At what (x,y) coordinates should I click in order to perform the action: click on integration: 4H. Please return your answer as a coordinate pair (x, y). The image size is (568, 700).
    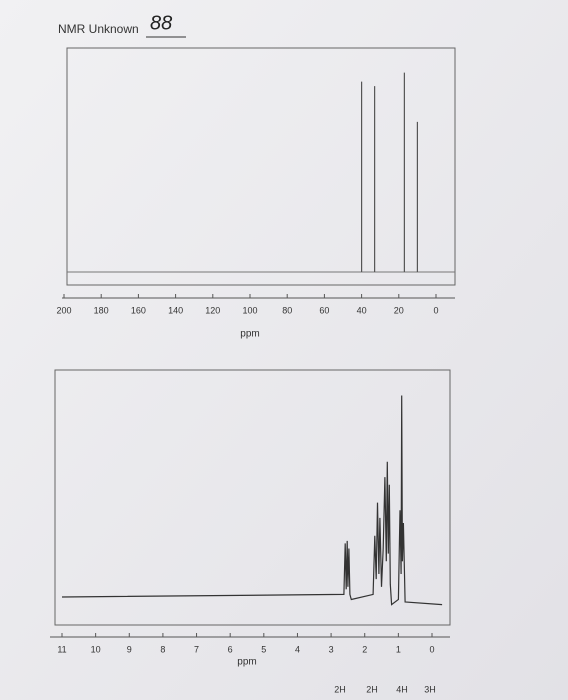
    Looking at the image, I should click on (402, 689).